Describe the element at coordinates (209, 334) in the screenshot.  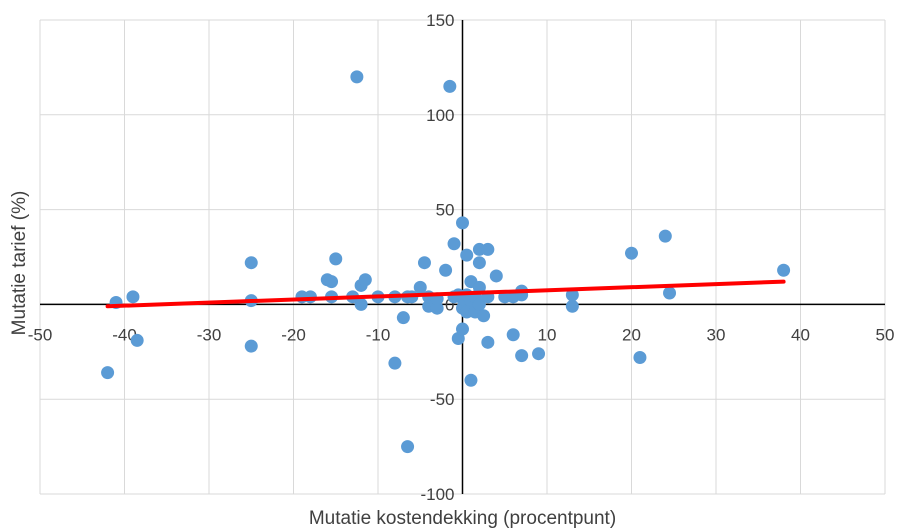
I see `x-tick-label: -30` at that location.